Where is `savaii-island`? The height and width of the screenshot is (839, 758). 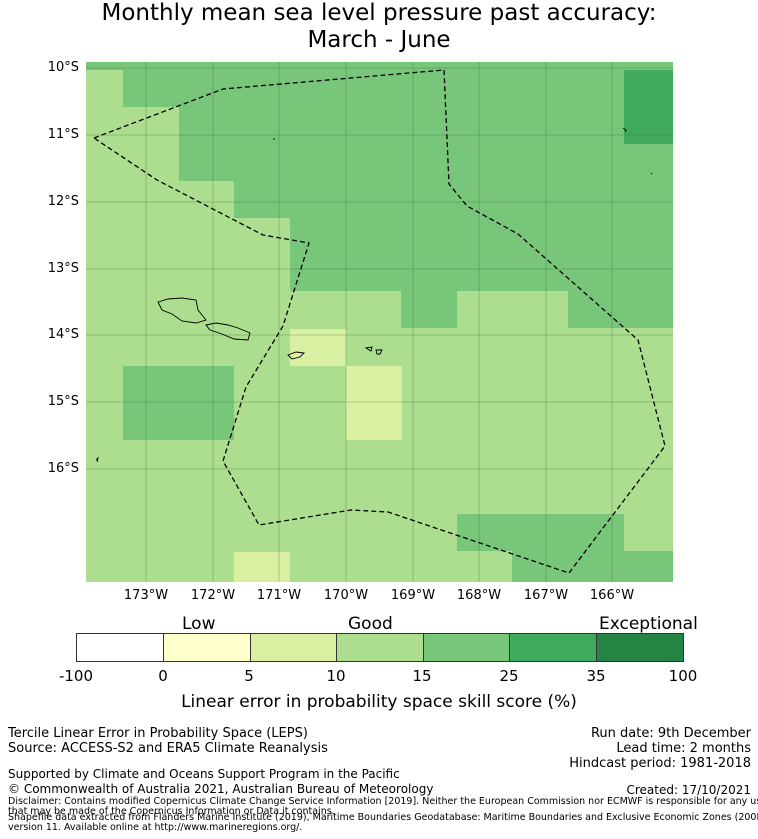 savaii-island is located at coordinates (182, 310).